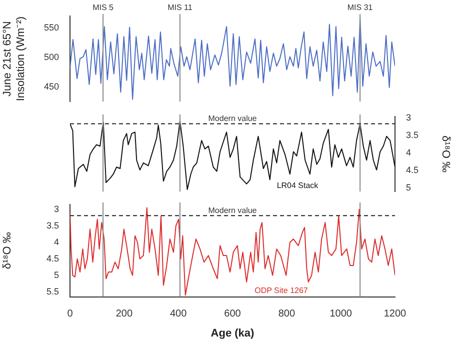 Image resolution: width=453 pixels, height=351 pixels. Describe the element at coordinates (56, 275) in the screenshot. I see `y-tick-label: 5` at that location.